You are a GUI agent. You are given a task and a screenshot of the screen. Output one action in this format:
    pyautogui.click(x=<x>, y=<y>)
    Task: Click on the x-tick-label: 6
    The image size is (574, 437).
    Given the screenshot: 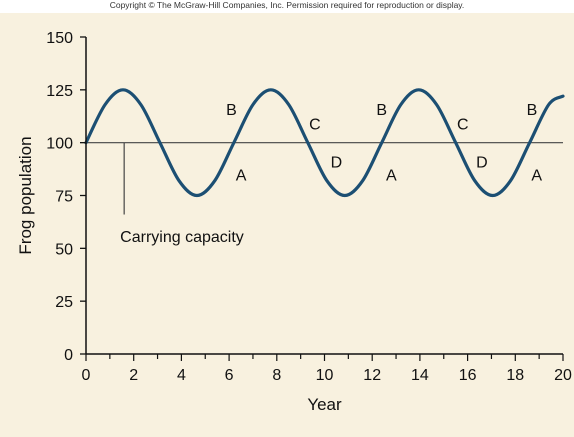 What is the action you would take?
    pyautogui.click(x=229, y=375)
    